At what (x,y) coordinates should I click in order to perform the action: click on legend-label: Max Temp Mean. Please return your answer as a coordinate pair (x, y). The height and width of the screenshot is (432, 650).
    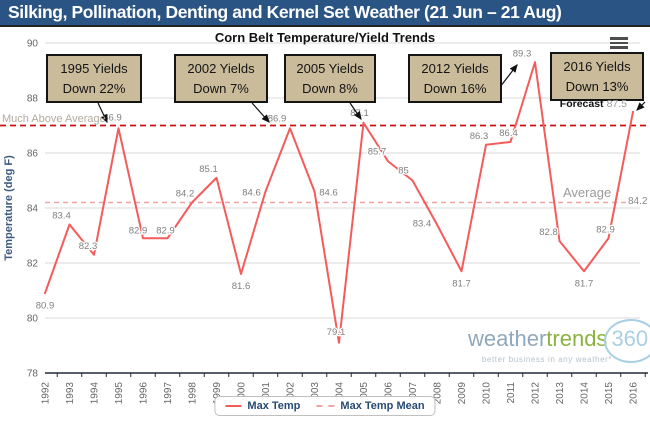
    Looking at the image, I should click on (382, 406).